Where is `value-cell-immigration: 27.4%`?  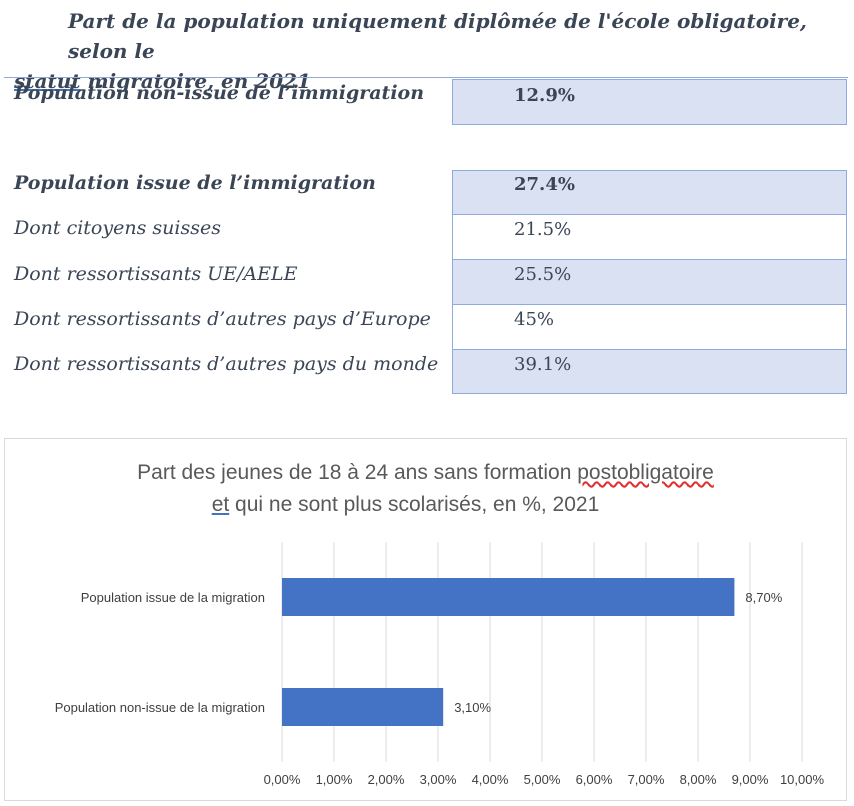
value-cell-immigration: 27.4% is located at coordinates (649, 192).